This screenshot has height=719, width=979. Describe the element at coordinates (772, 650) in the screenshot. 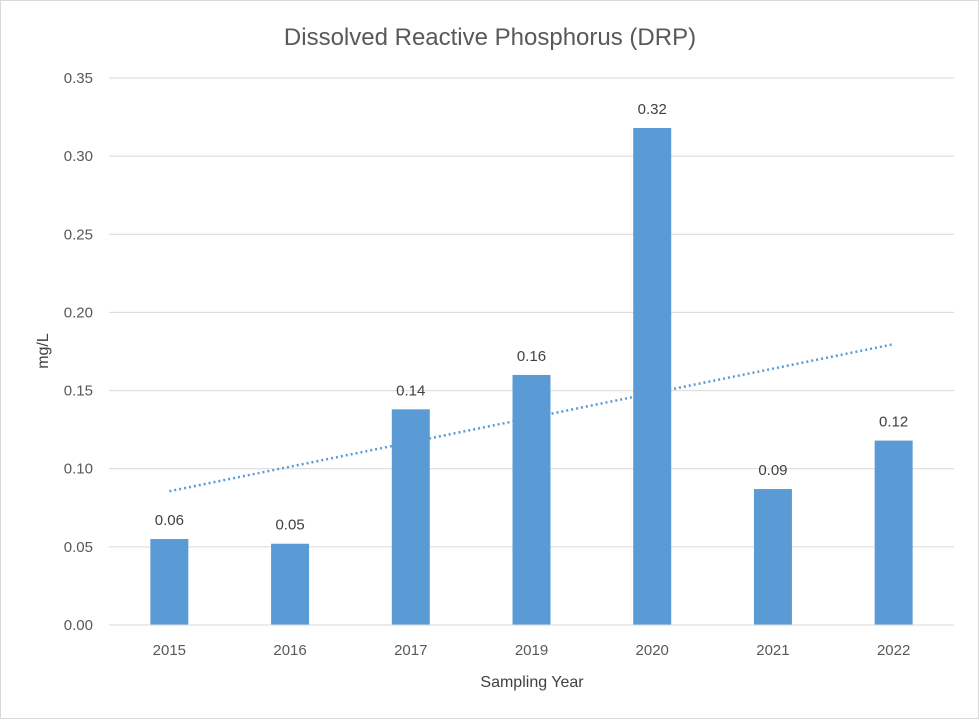

I see `x-tick-label: 2021` at that location.